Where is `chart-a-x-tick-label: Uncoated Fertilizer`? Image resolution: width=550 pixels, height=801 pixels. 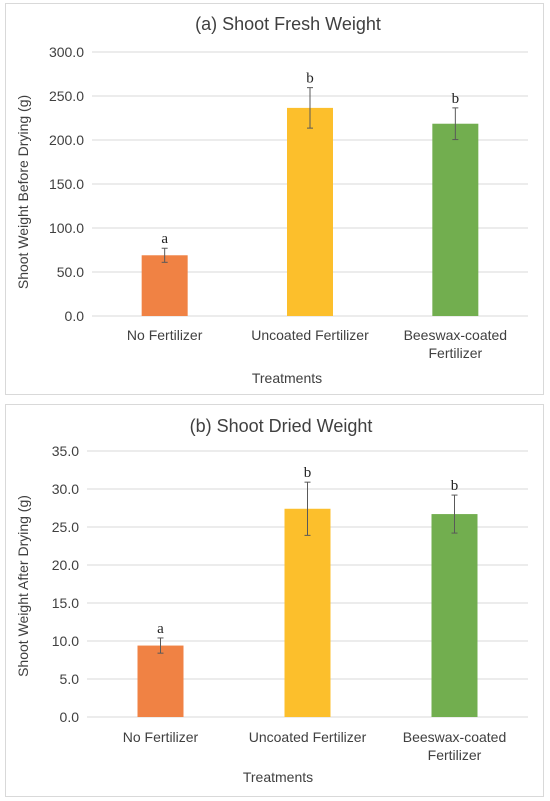
chart-a-x-tick-label: Uncoated Fertilizer is located at coordinates (310, 335).